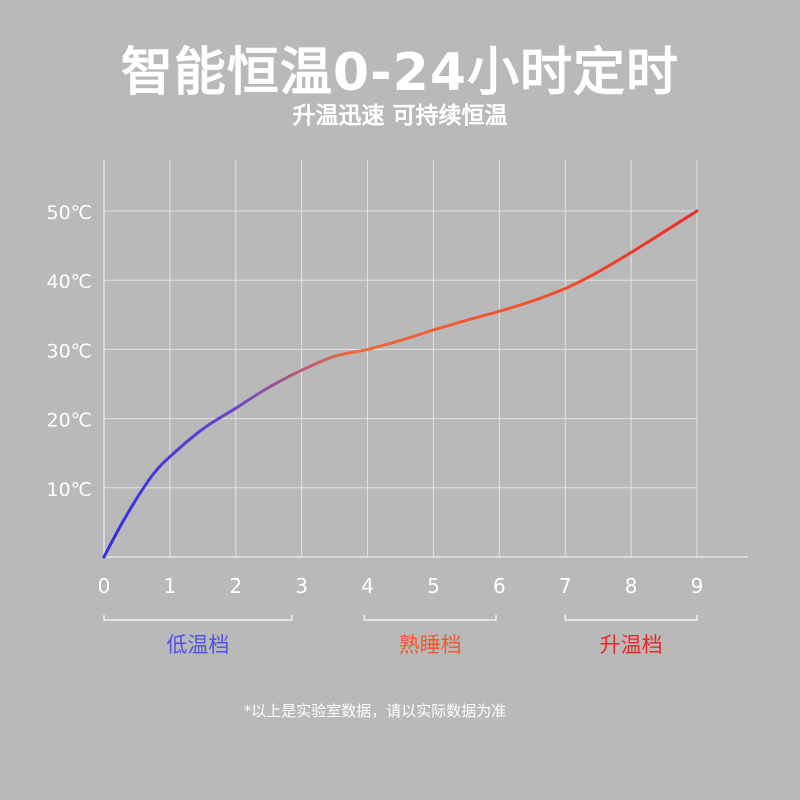 This screenshot has height=800, width=800. What do you see at coordinates (104, 586) in the screenshot?
I see `x-tick-label: 0` at bounding box center [104, 586].